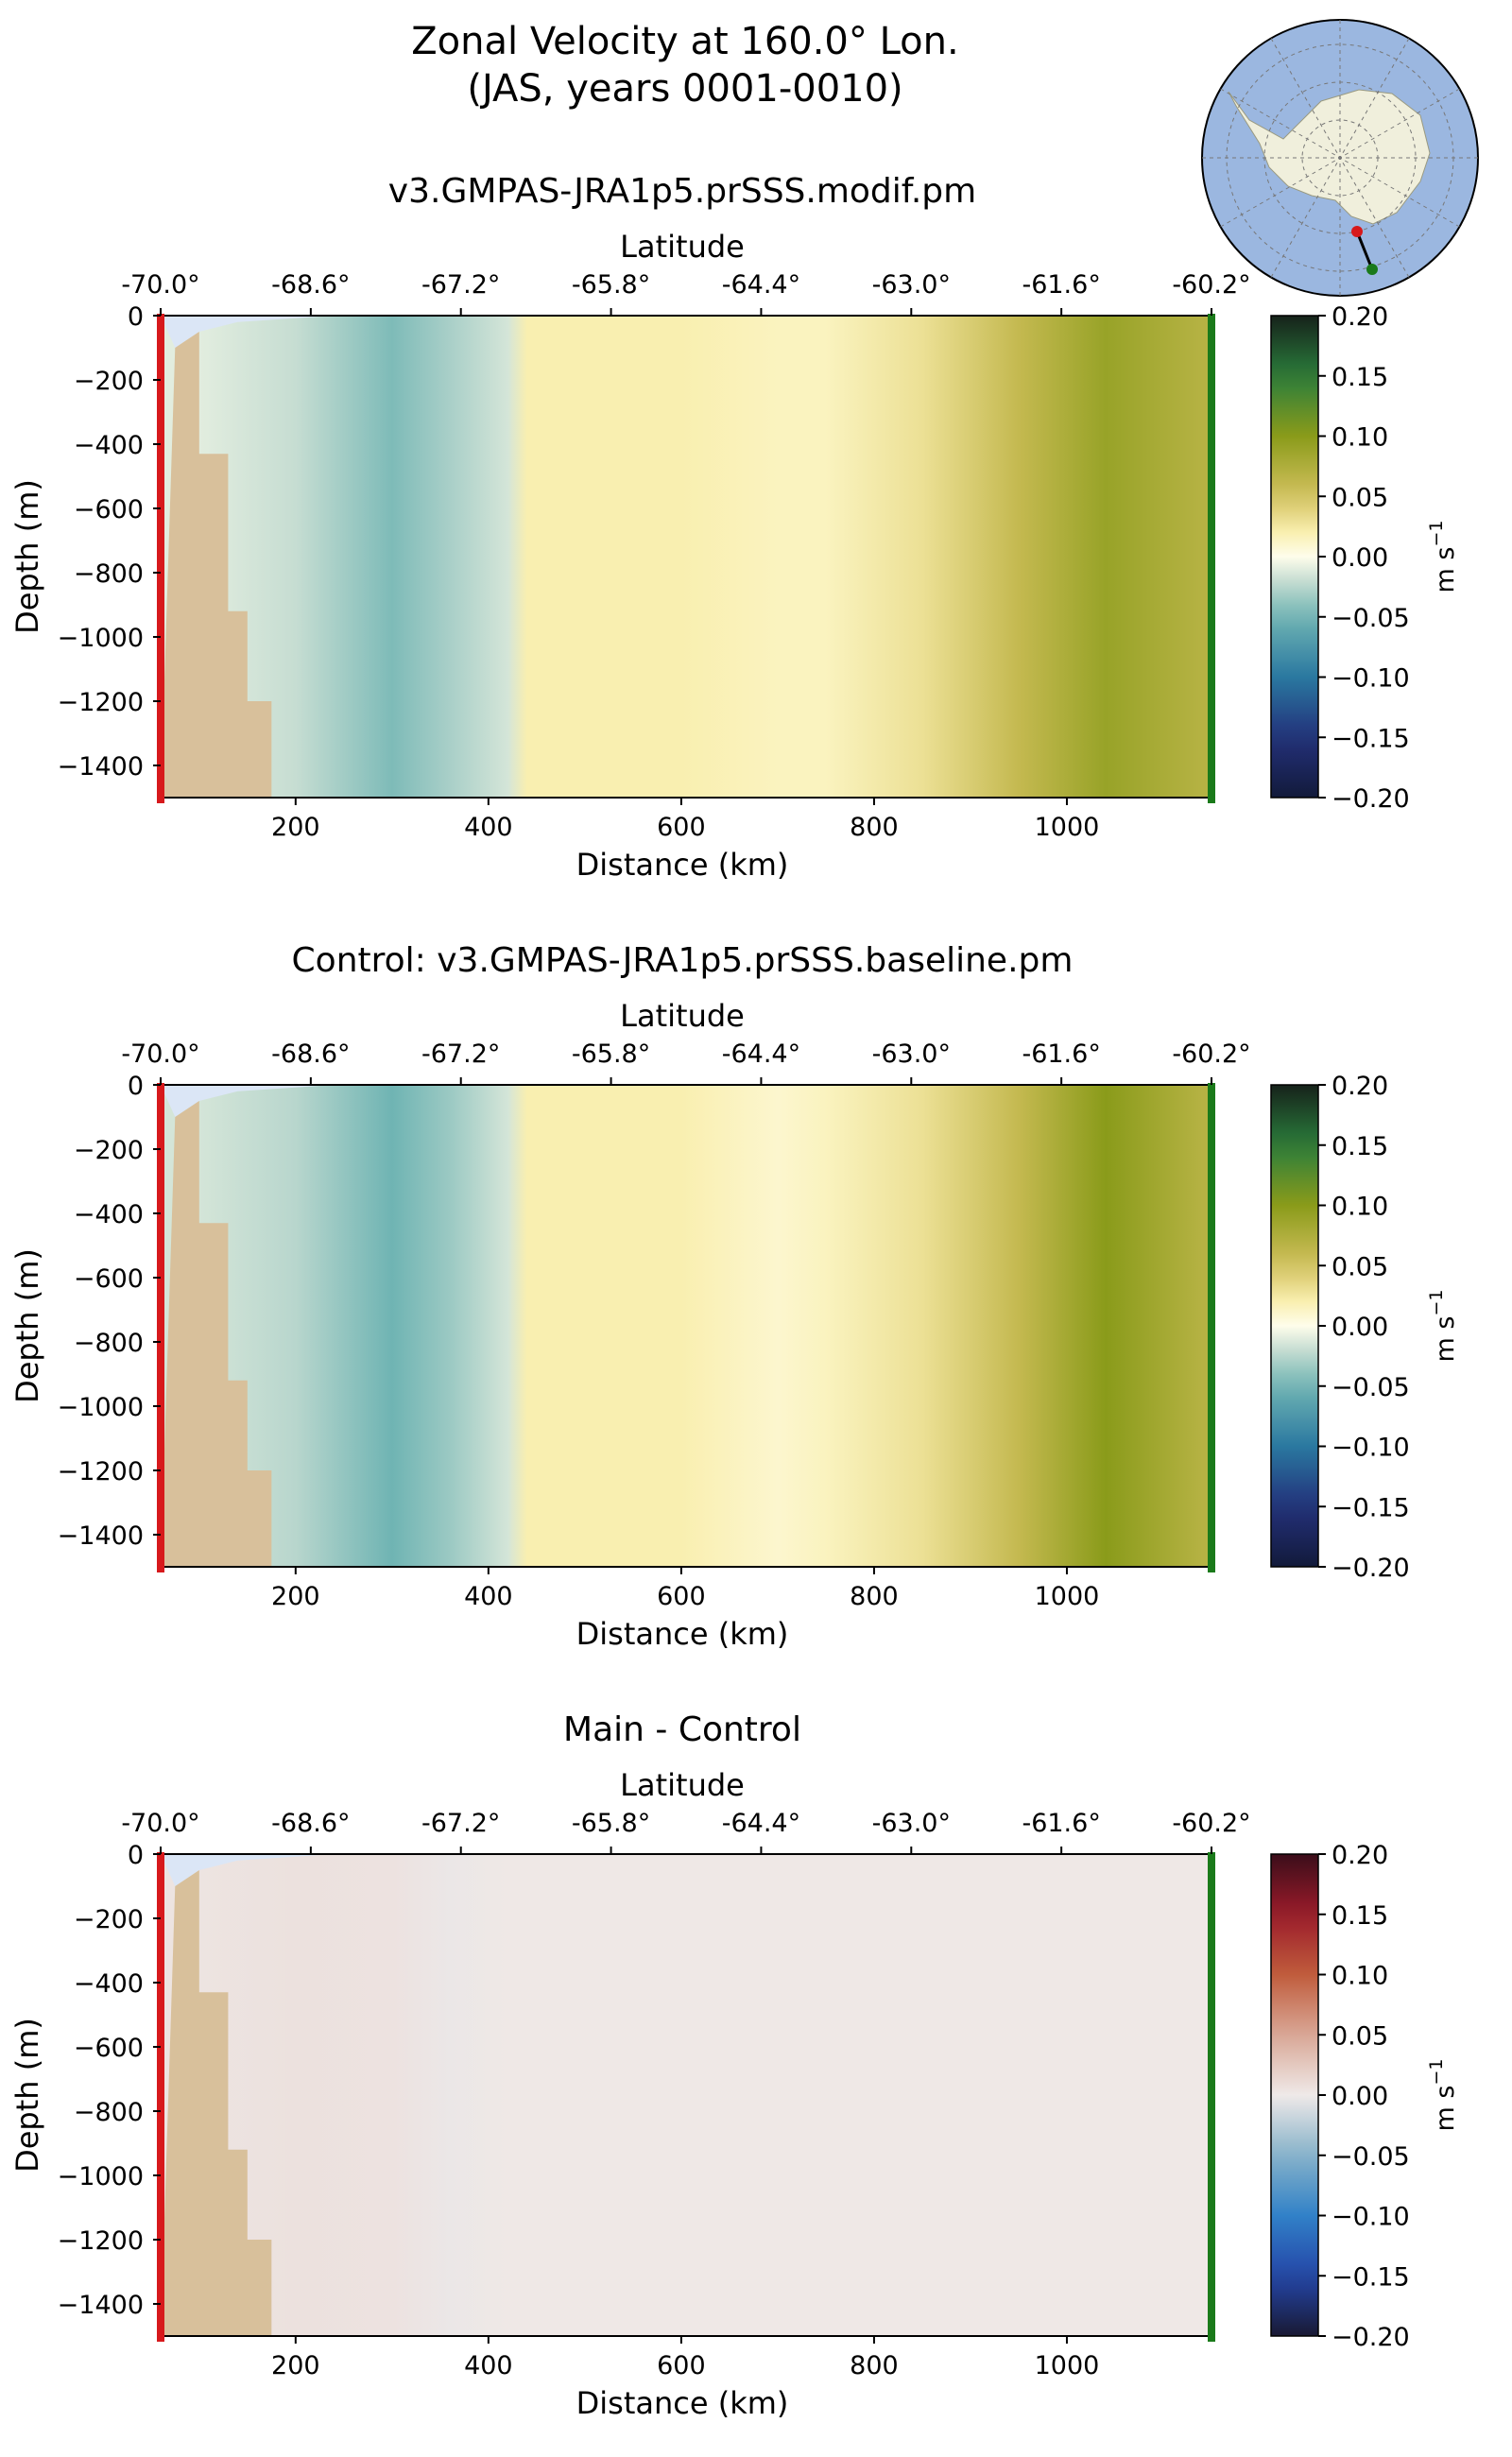 The width and height of the screenshot is (1512, 2457). Describe the element at coordinates (682, 191) in the screenshot. I see `panel-title: v3.GMPAS-JRA1p5.prSSS.modif.pm` at that location.